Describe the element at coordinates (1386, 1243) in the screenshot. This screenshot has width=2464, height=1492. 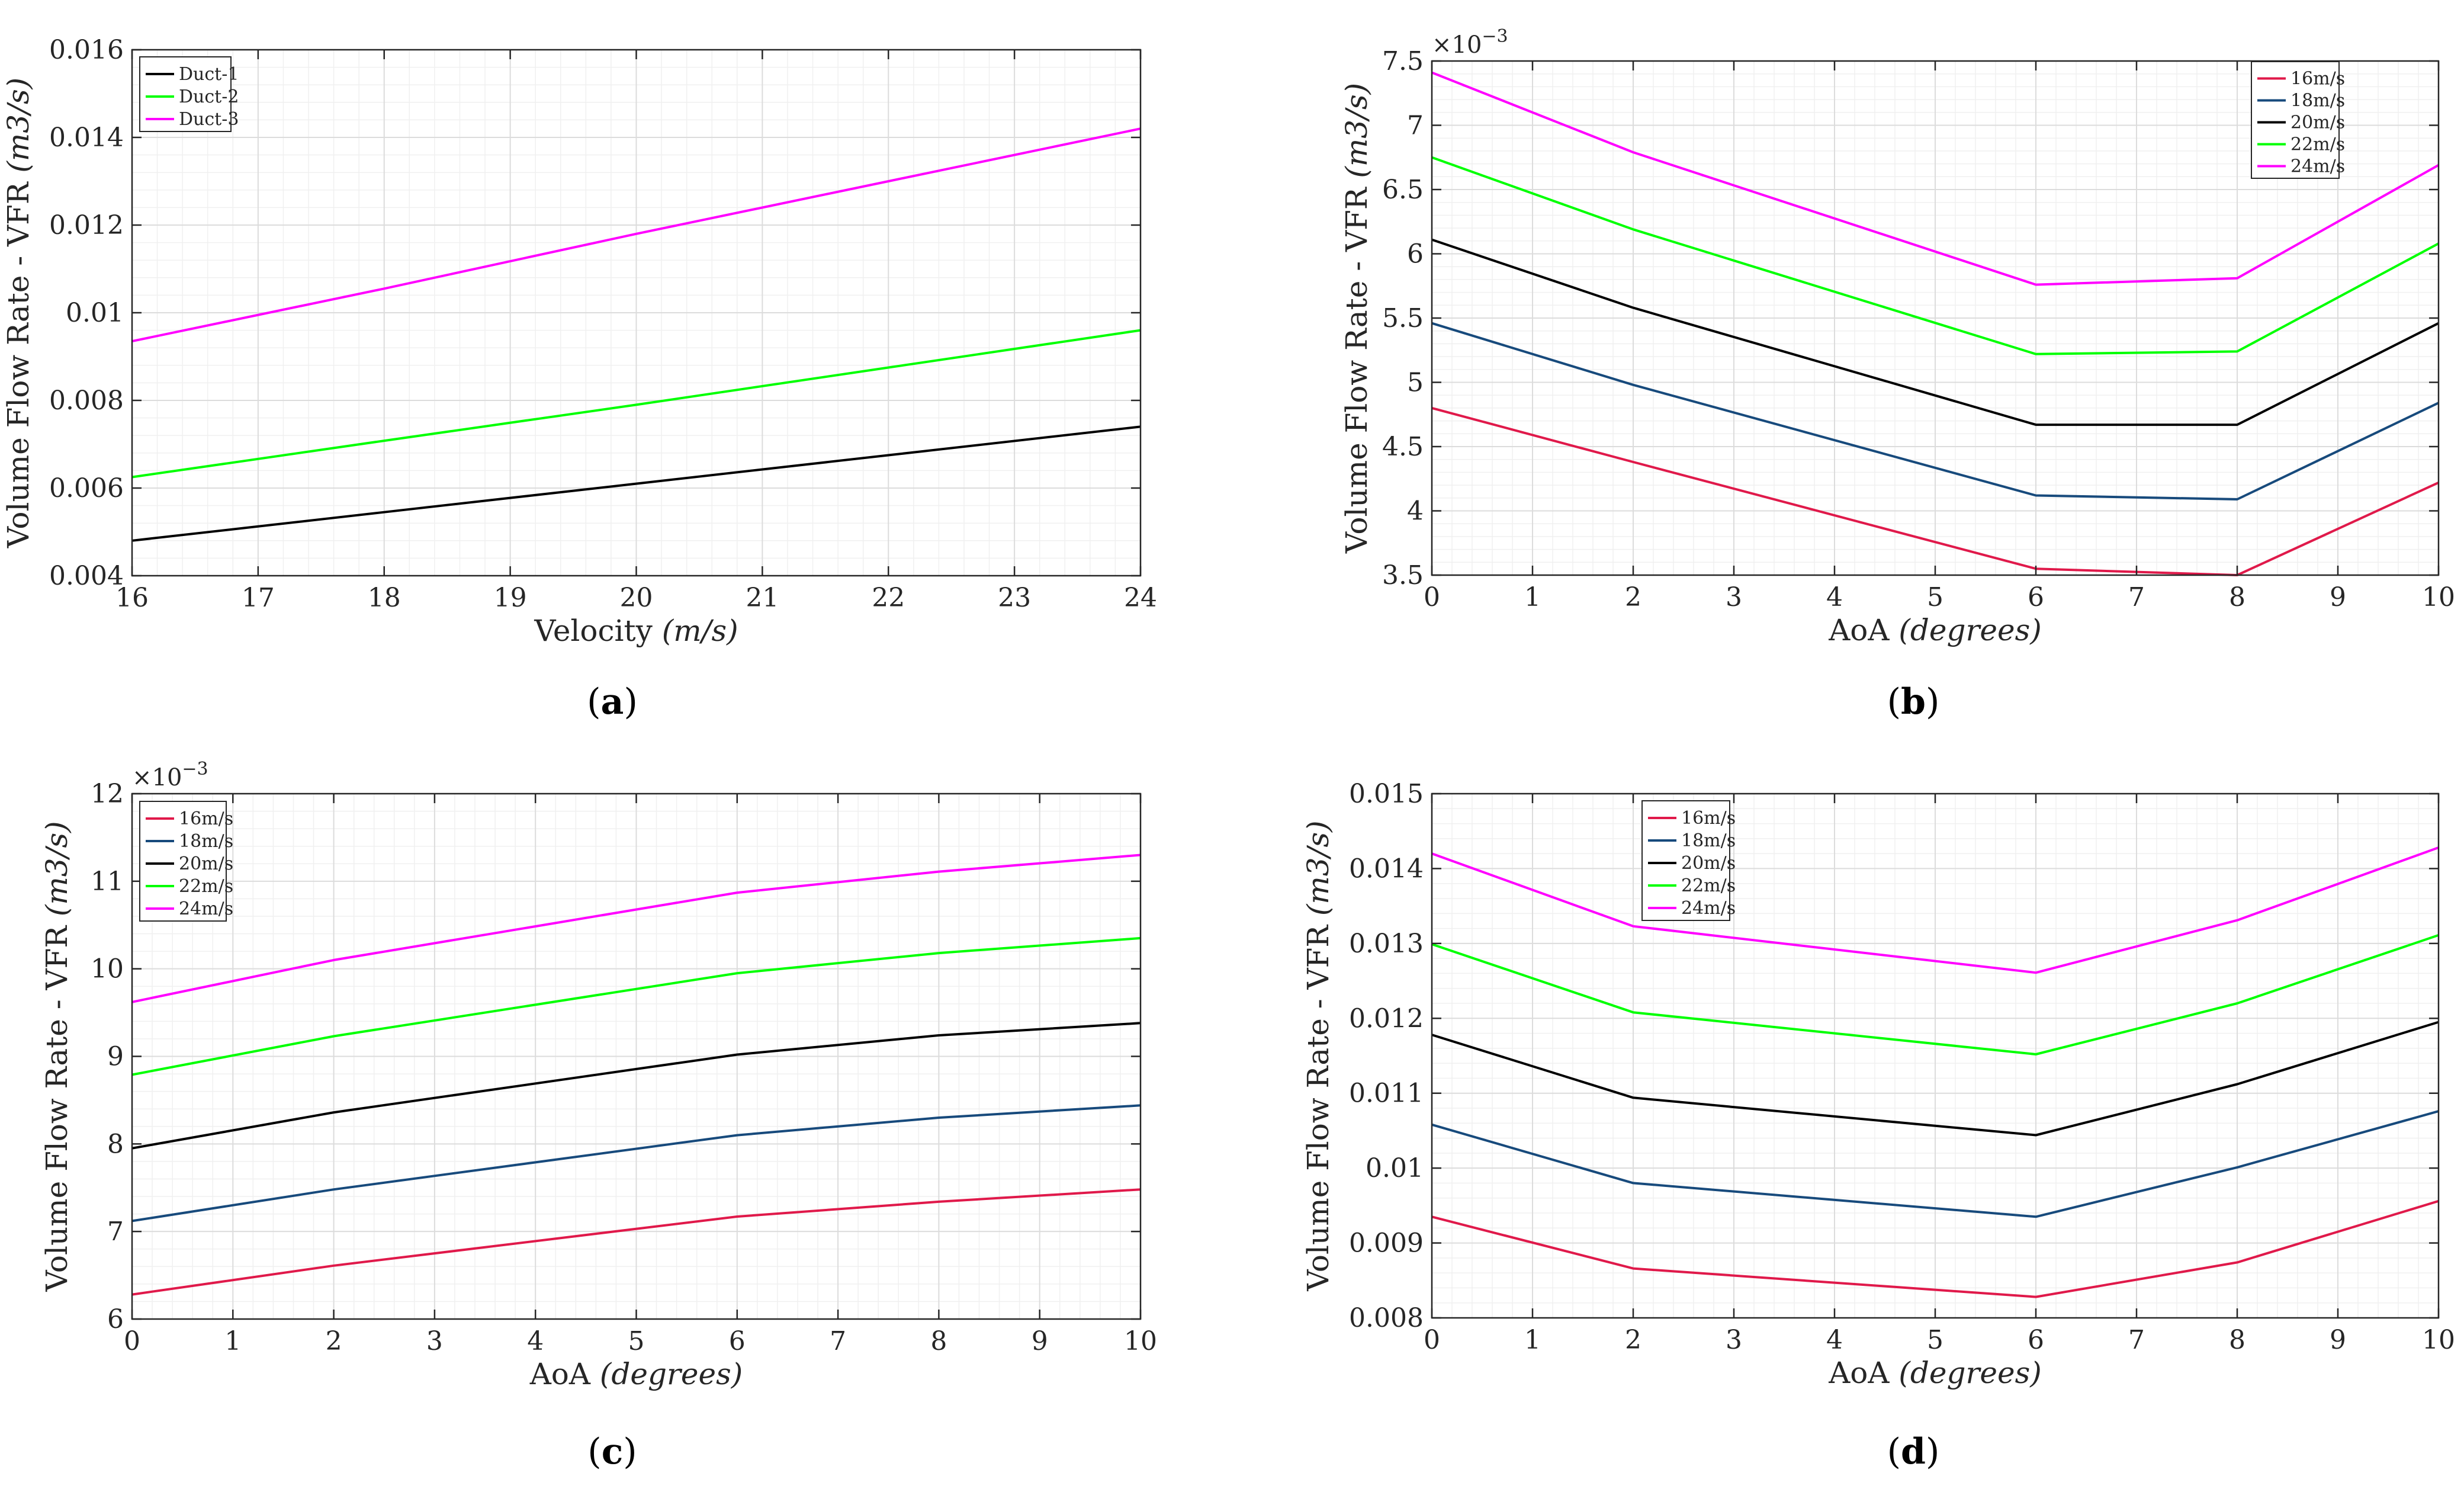
I see `y-tick-label: 0.009` at that location.